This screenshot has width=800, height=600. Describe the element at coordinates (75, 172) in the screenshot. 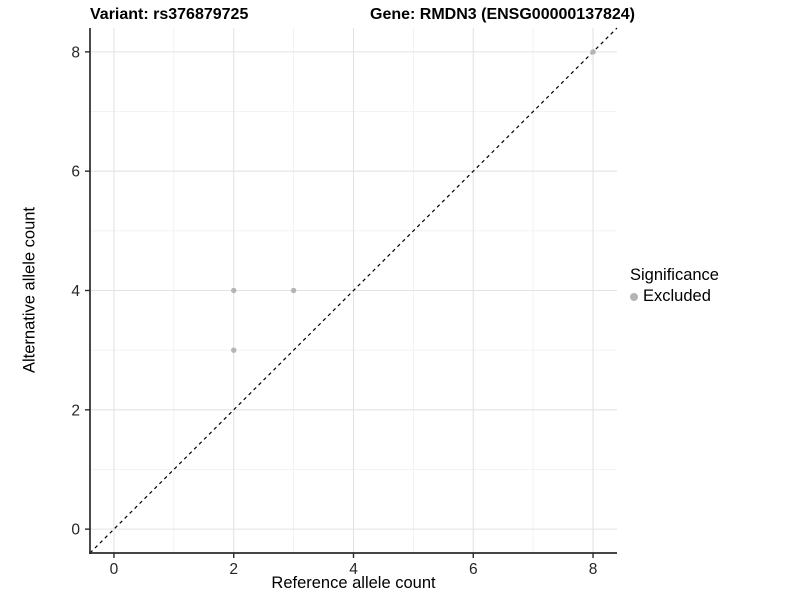

I see `y-tick-label: 6` at that location.